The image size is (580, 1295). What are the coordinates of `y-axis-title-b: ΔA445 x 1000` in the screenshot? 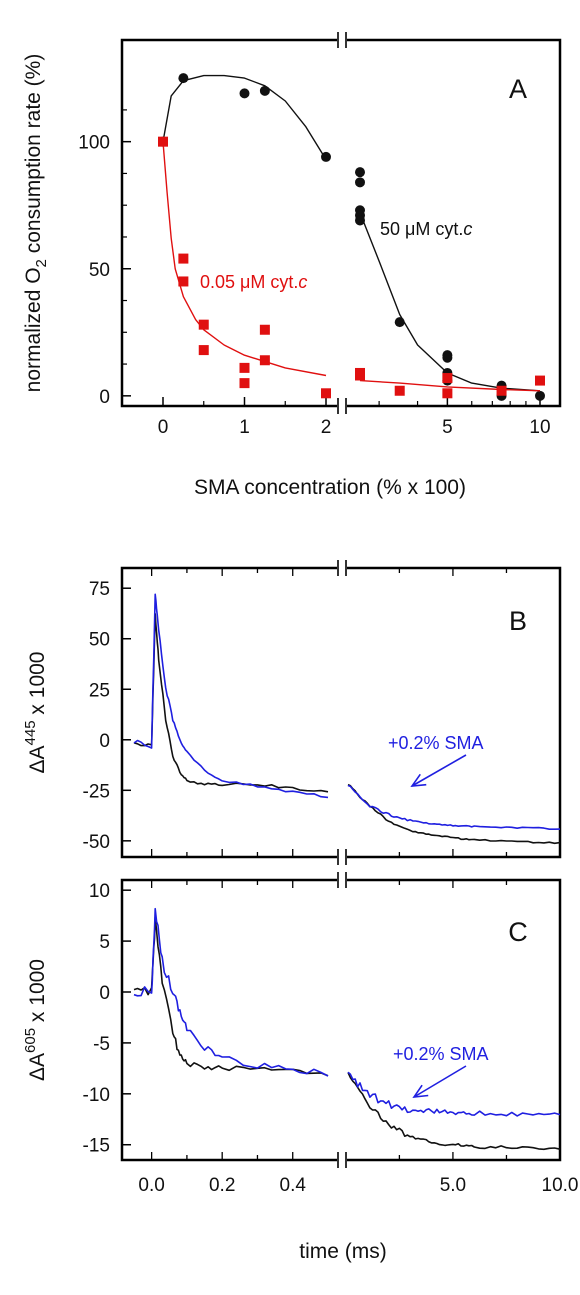 It's located at (35, 713).